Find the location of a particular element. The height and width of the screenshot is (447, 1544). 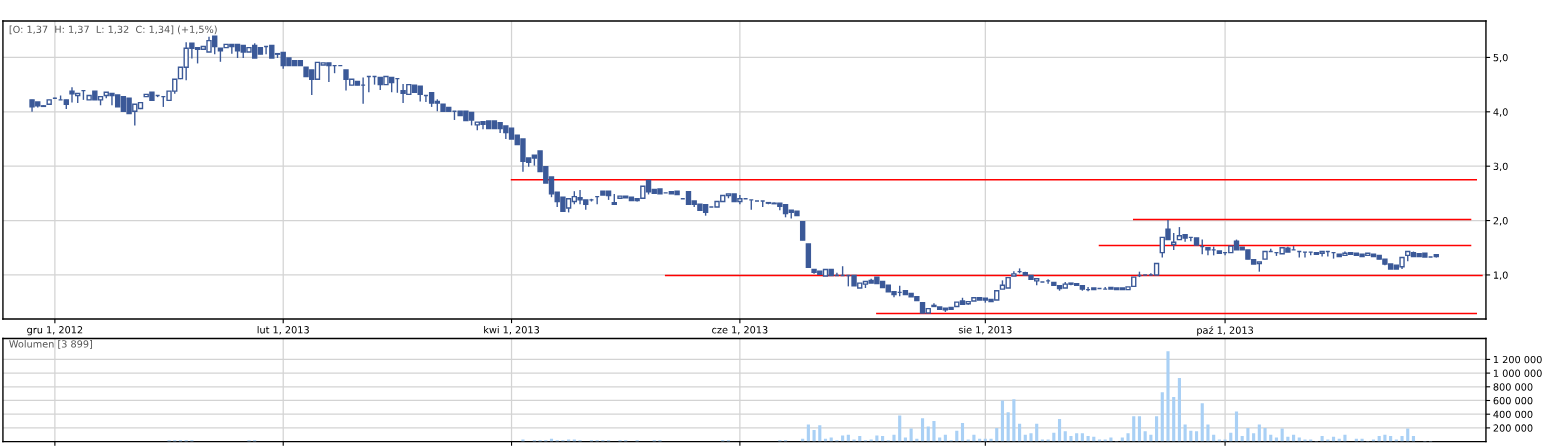

x-tick-label: sie 1, 2013 is located at coordinates (985, 330).